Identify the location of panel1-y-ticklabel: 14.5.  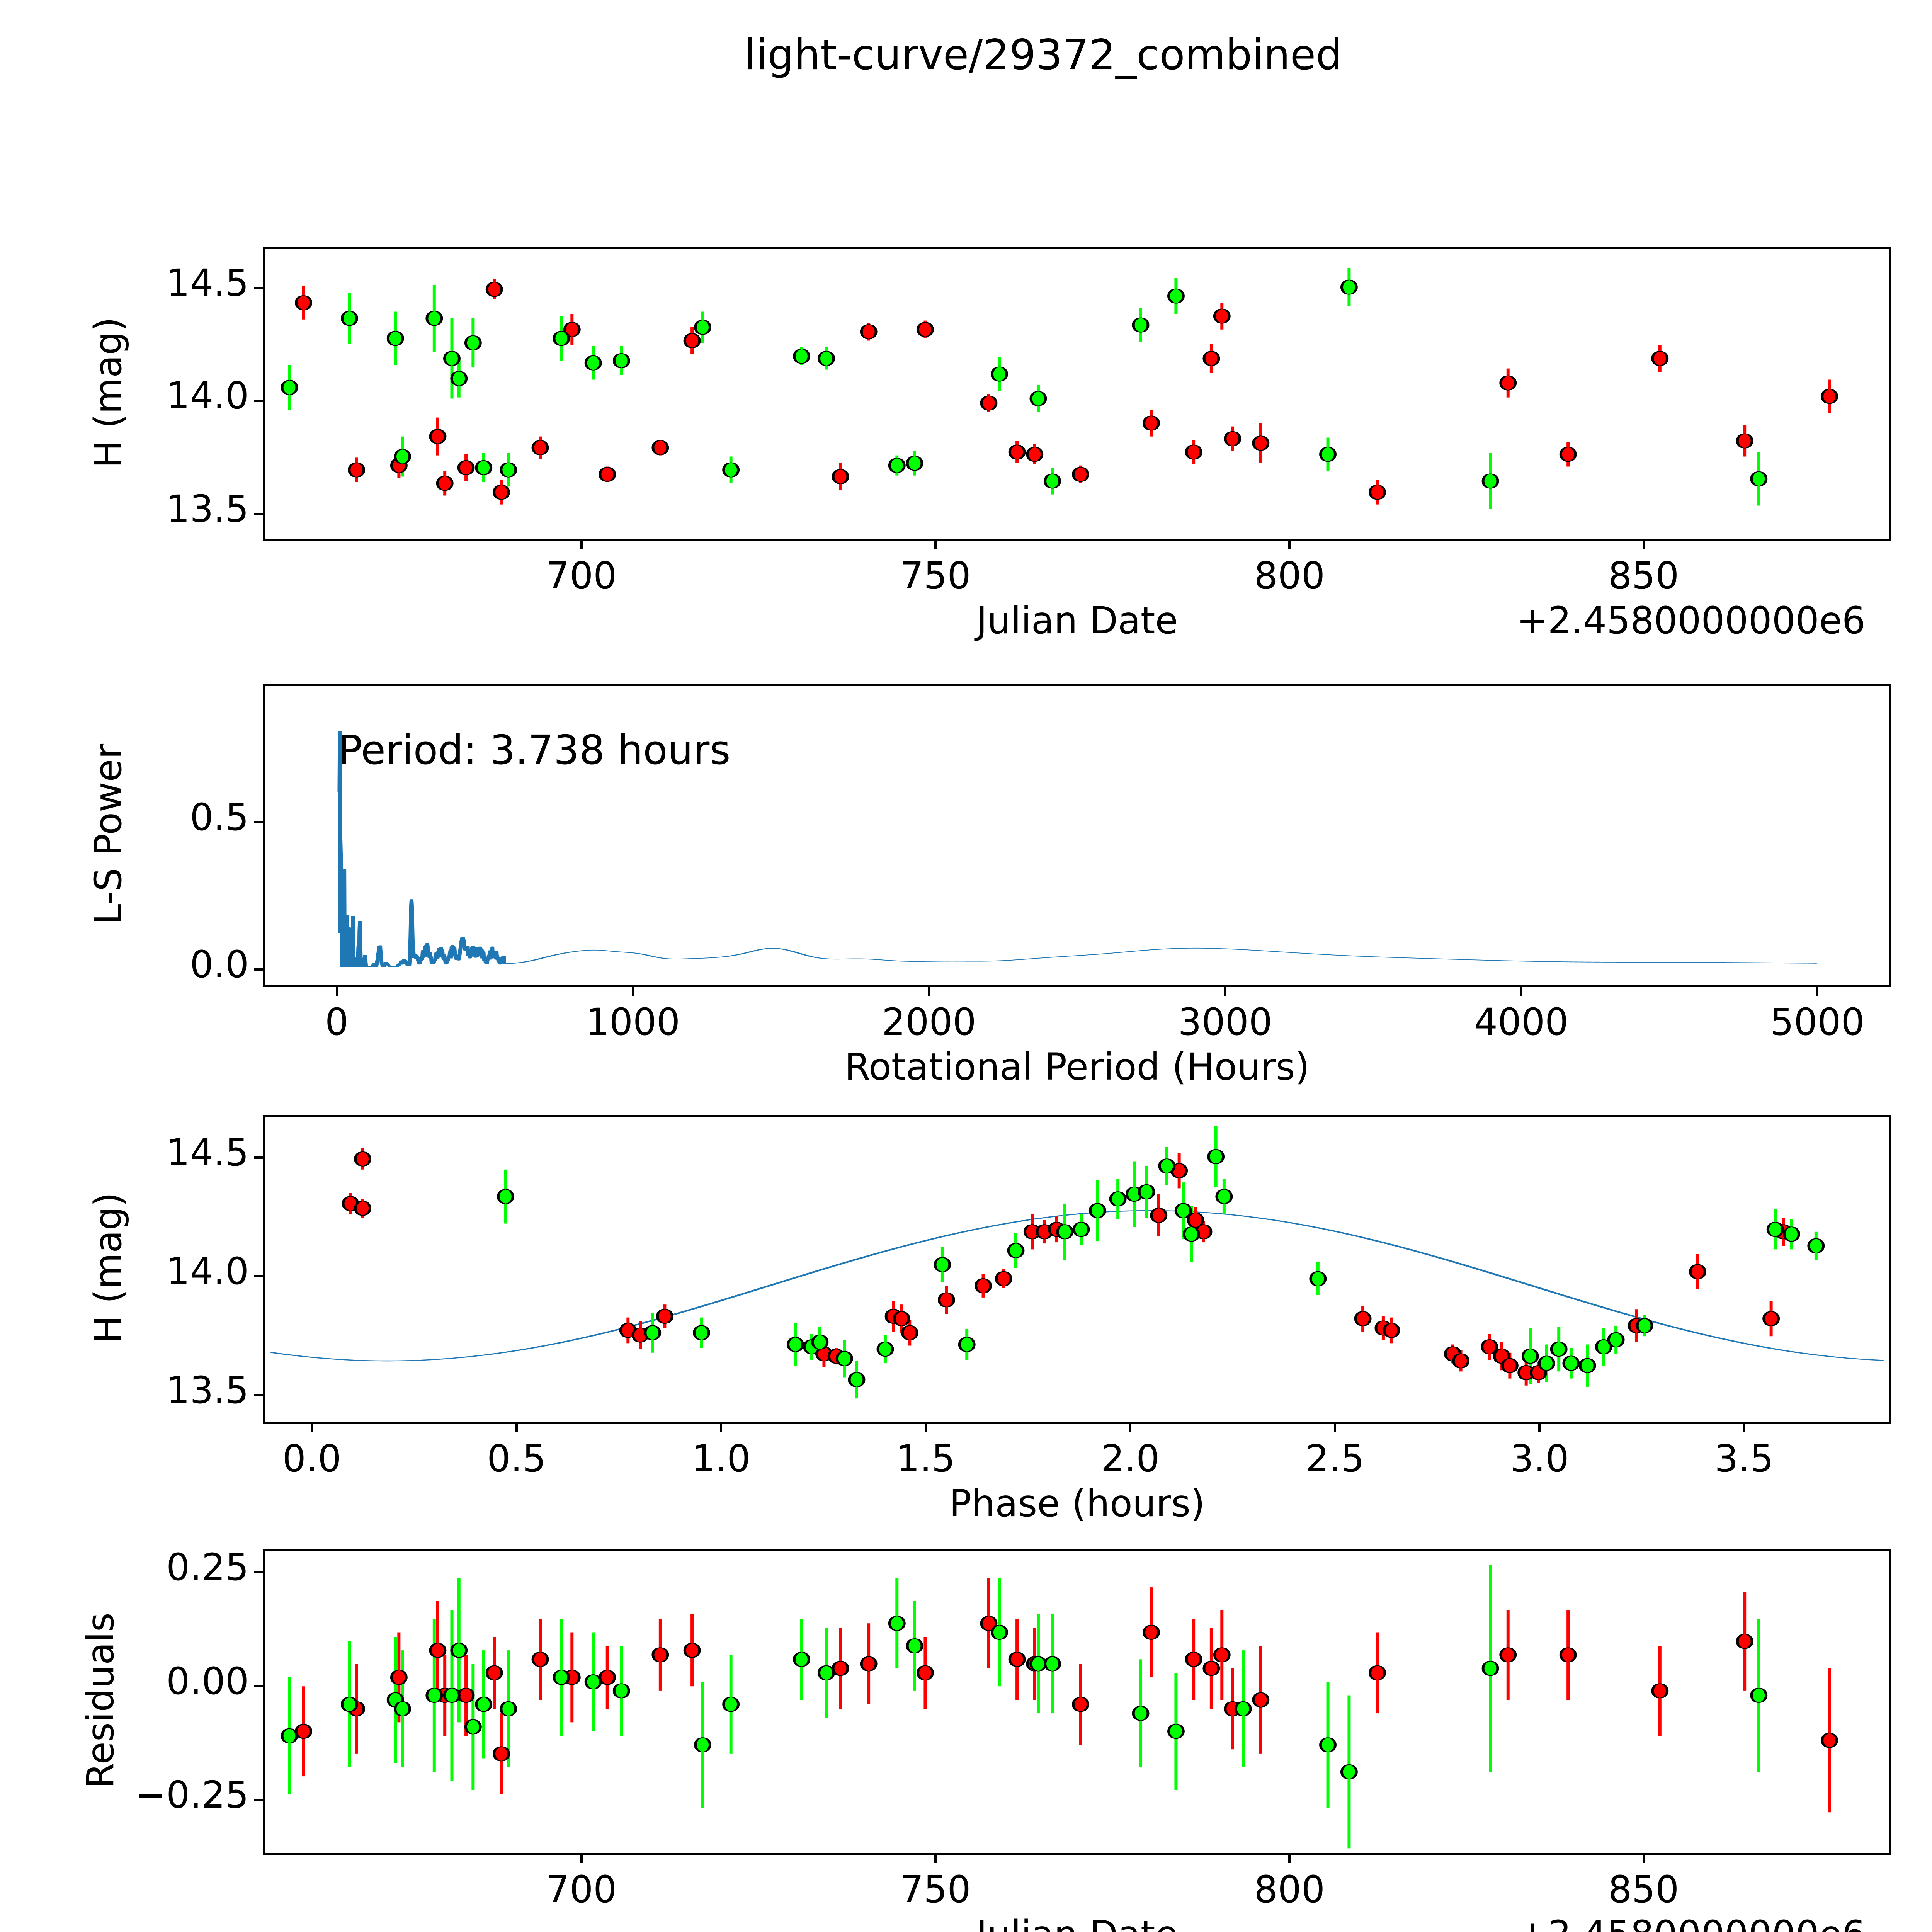
(207, 283).